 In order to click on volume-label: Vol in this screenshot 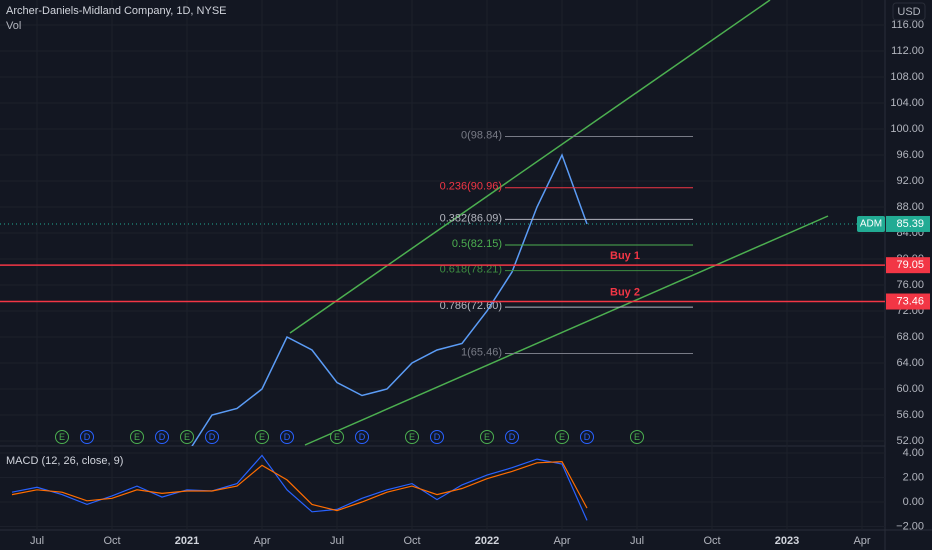, I will do `click(13, 26)`.